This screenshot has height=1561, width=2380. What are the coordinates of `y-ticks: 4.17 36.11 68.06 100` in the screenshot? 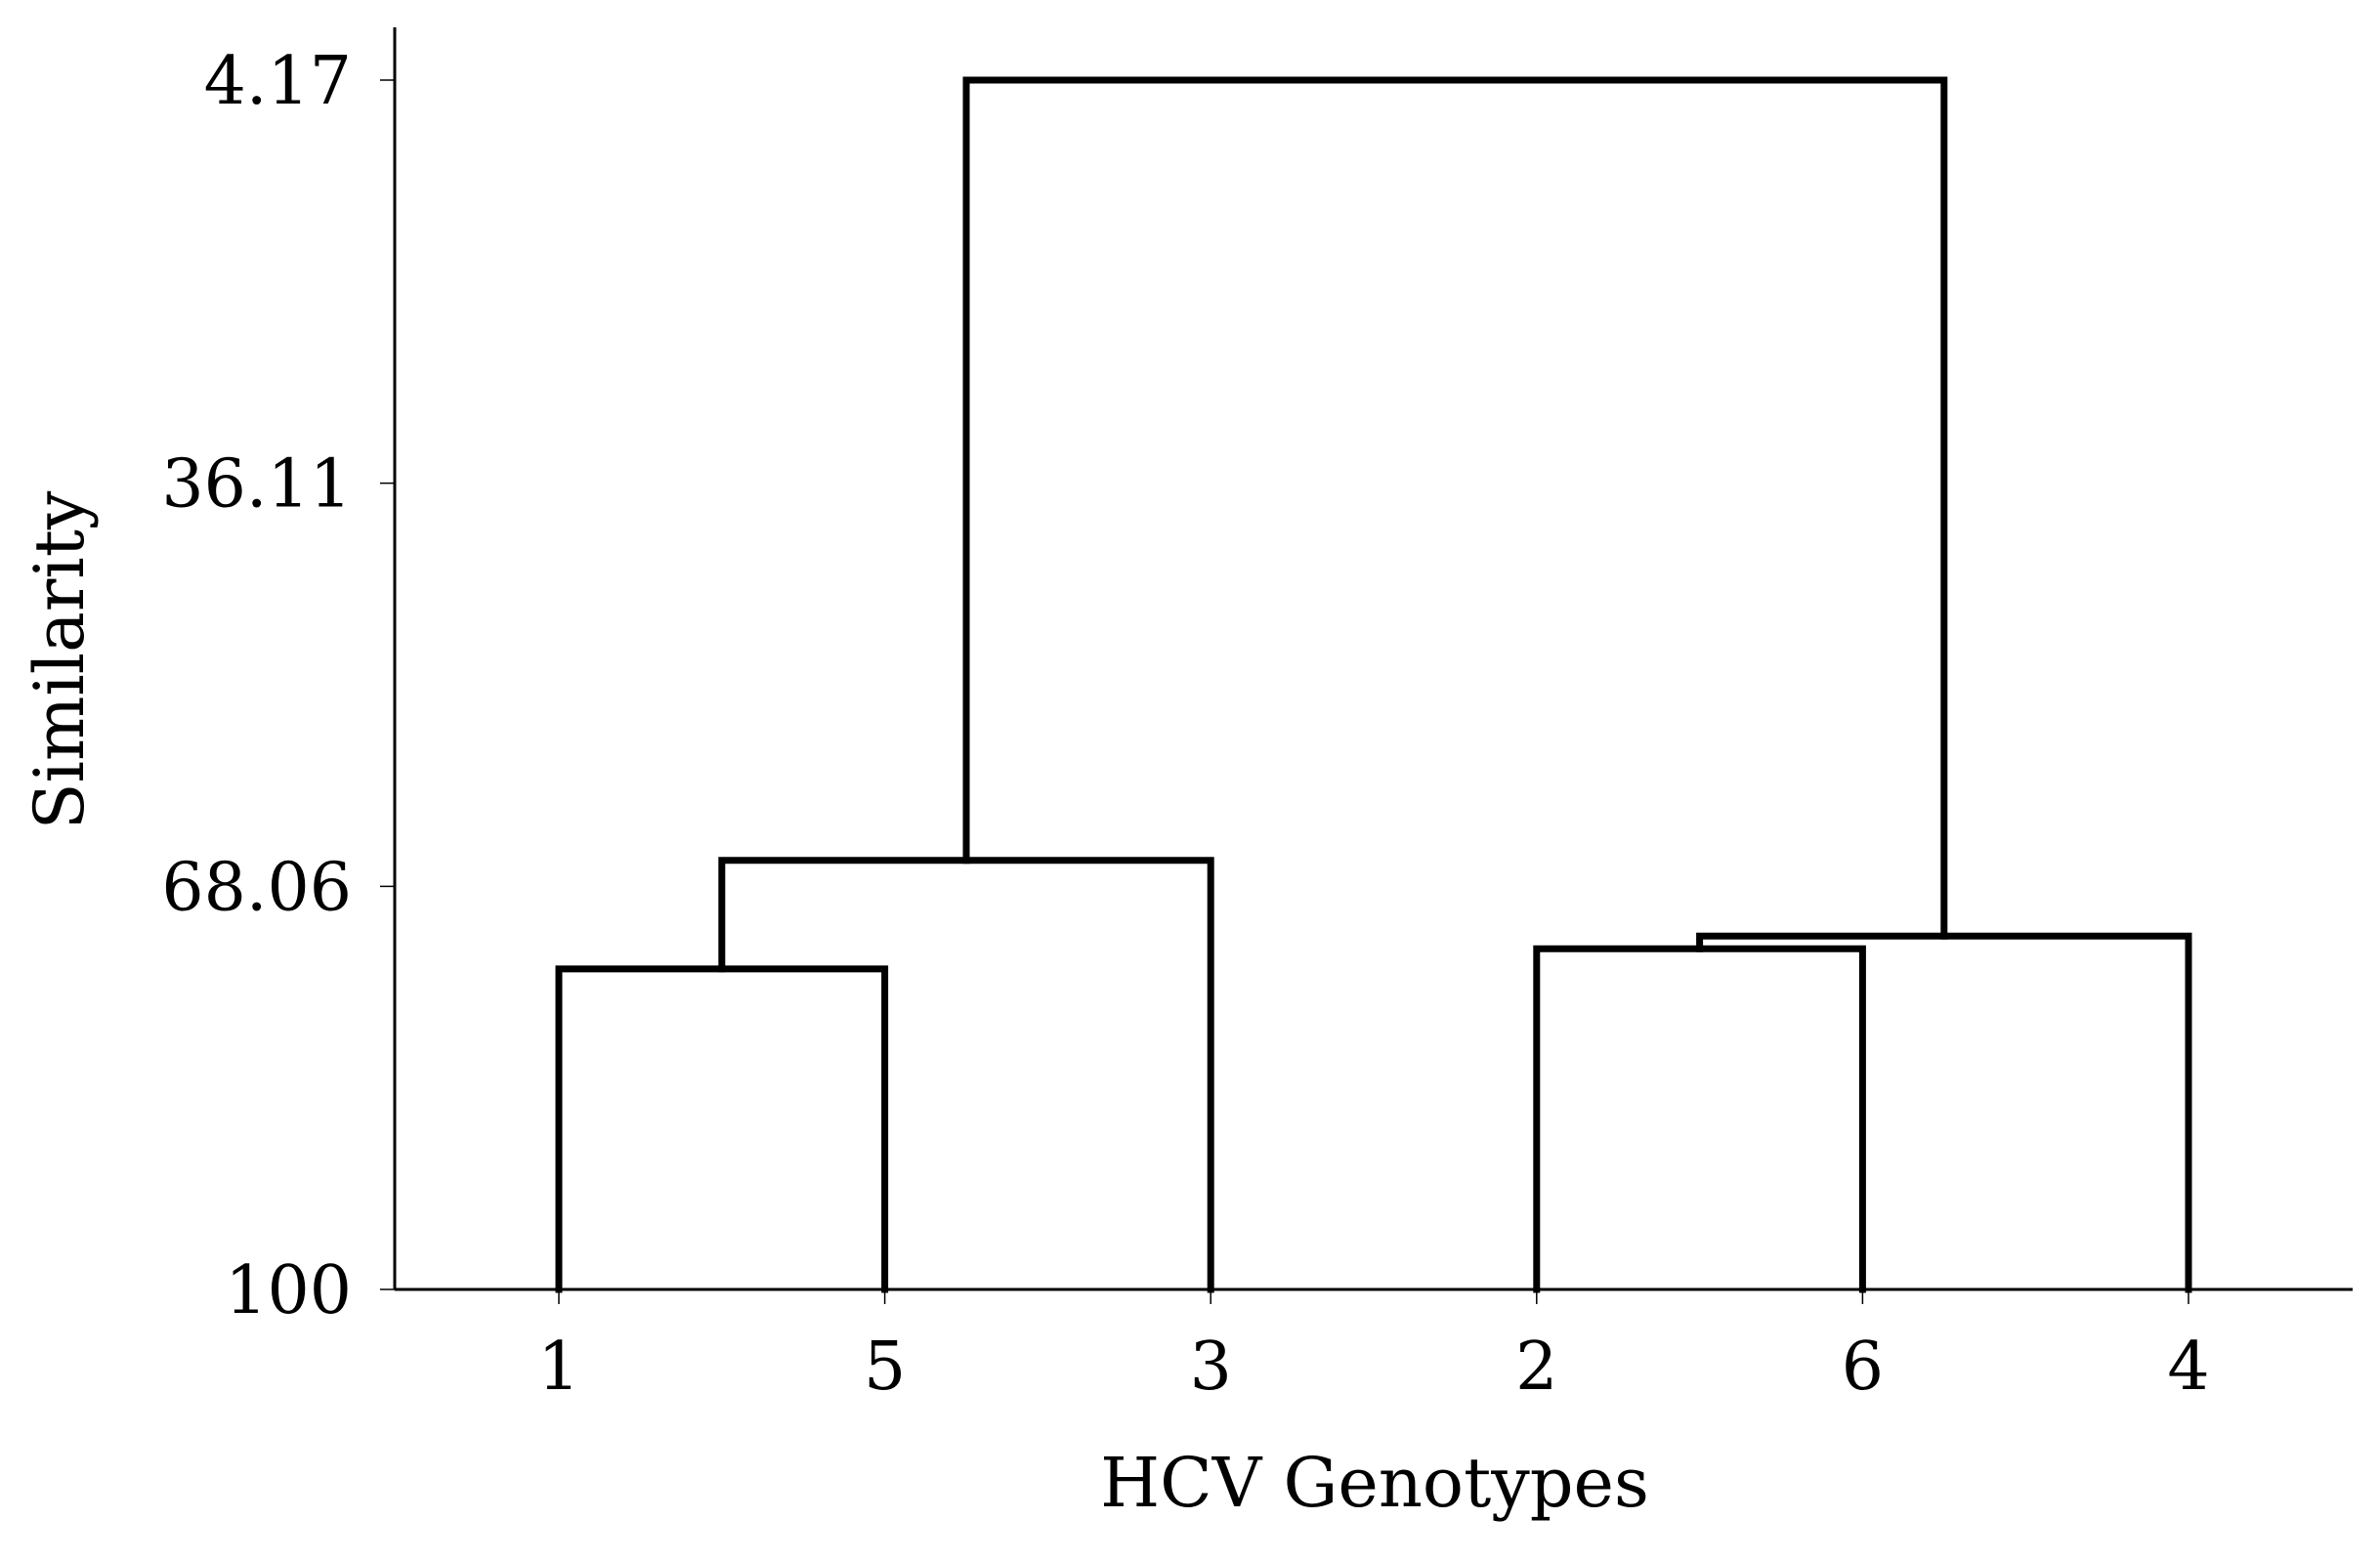 It's located at (278, 686).